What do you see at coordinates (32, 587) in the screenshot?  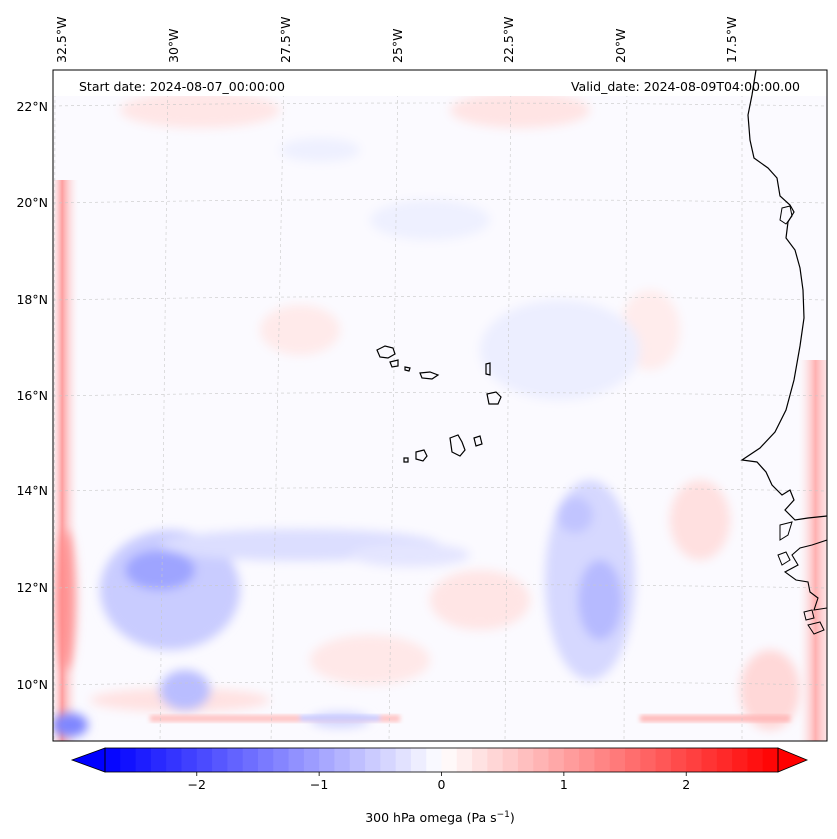 I see `lat-label: 12°N` at bounding box center [32, 587].